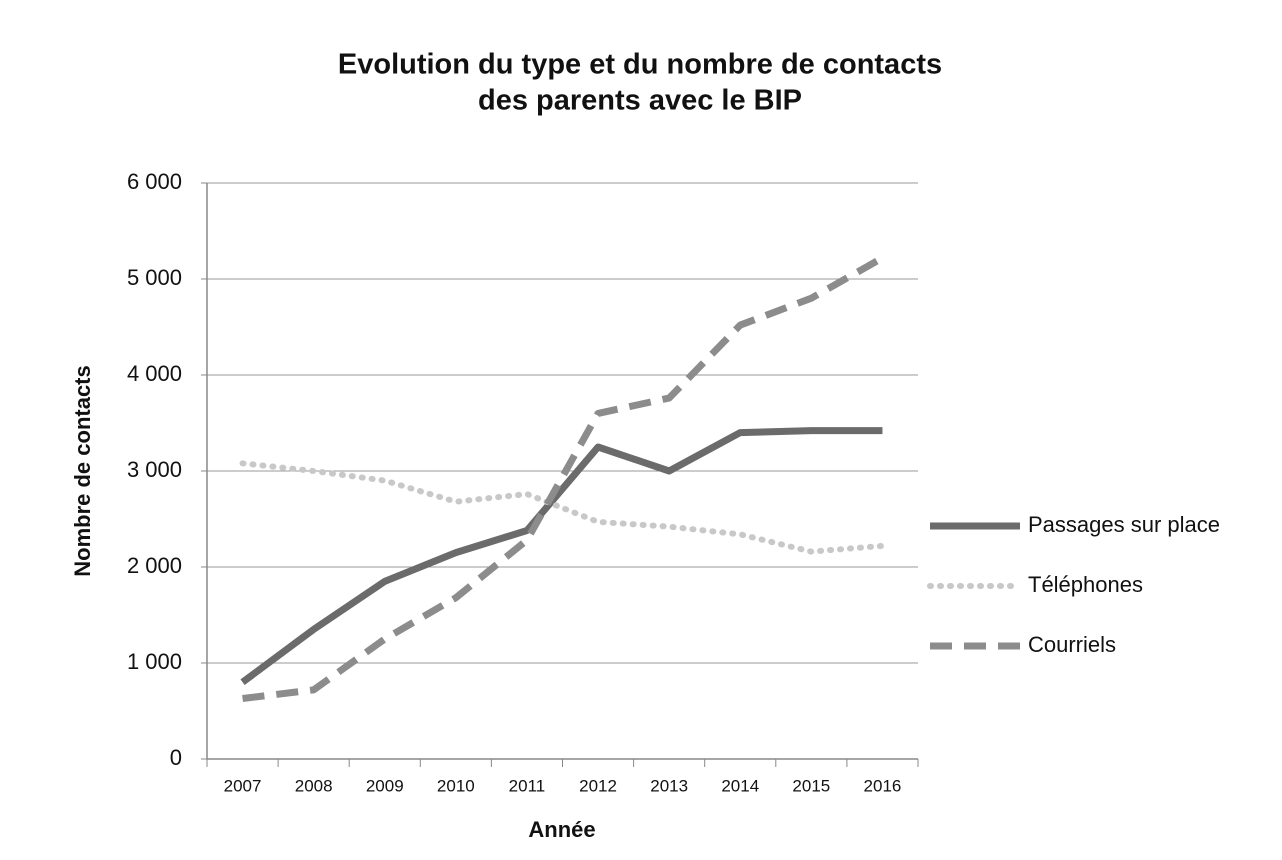 This screenshot has height=860, width=1282. Describe the element at coordinates (598, 785) in the screenshot. I see `x-tick-label: 2012` at that location.